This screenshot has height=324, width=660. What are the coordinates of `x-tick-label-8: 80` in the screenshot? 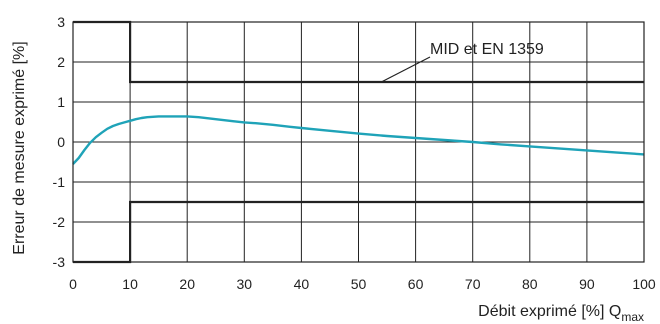 It's located at (530, 284).